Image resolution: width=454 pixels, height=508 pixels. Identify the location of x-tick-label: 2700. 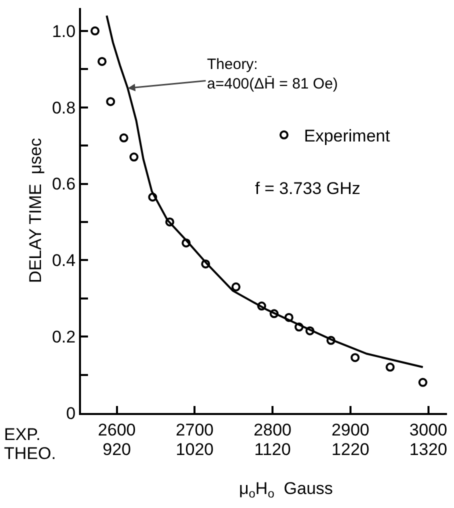
(195, 430).